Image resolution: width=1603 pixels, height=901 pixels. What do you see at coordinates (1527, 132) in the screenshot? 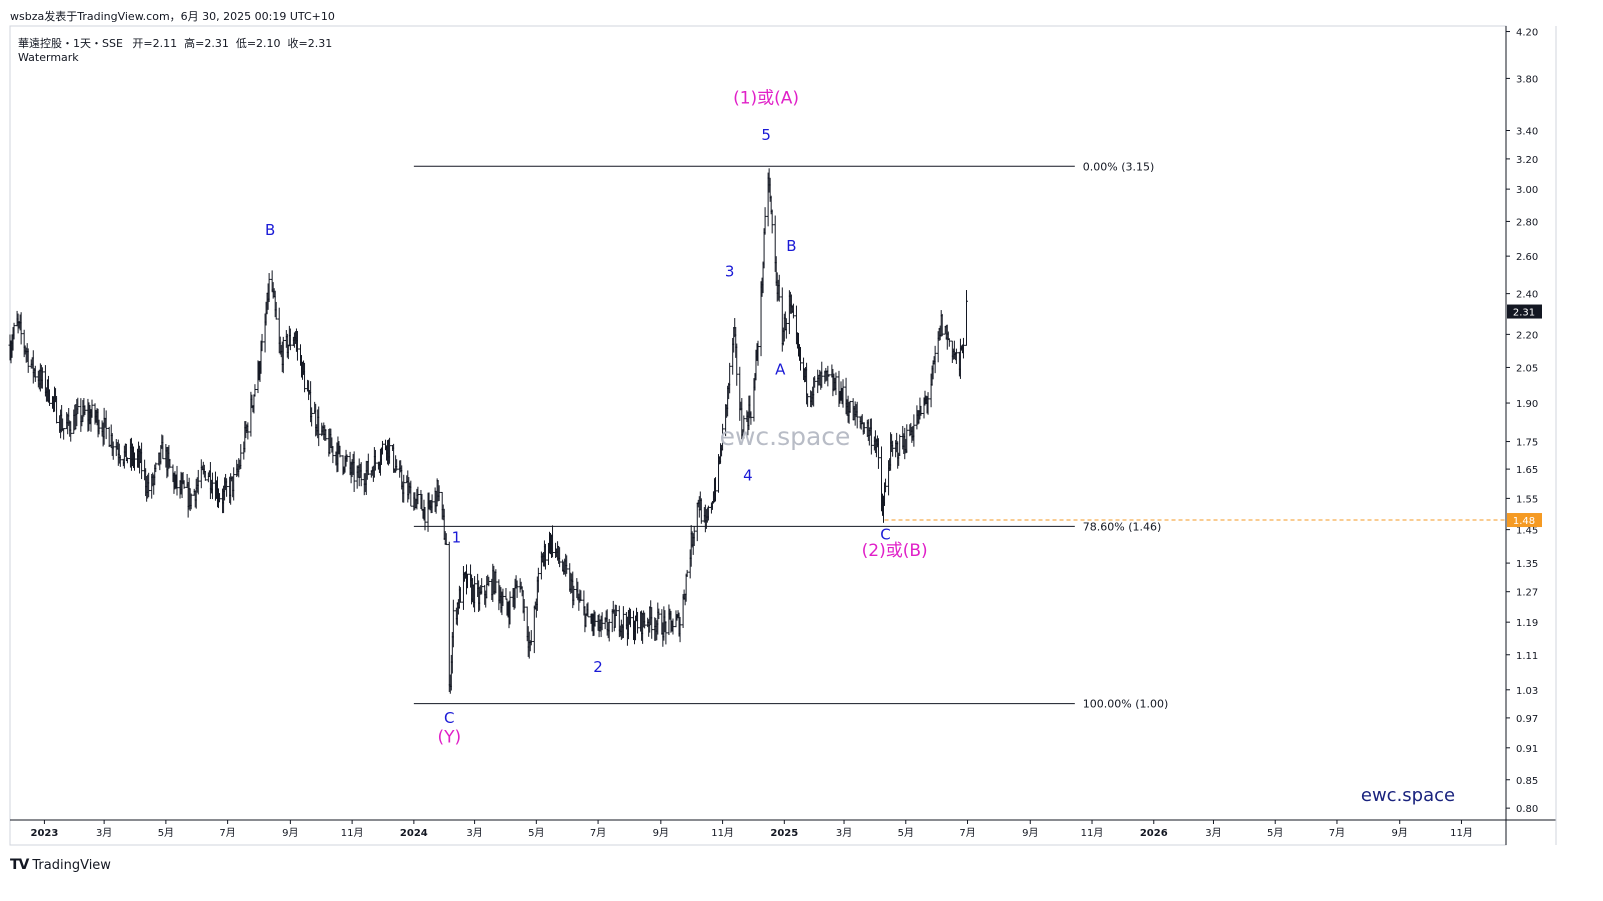
I see `y-tick-label: 3.40` at bounding box center [1527, 132].